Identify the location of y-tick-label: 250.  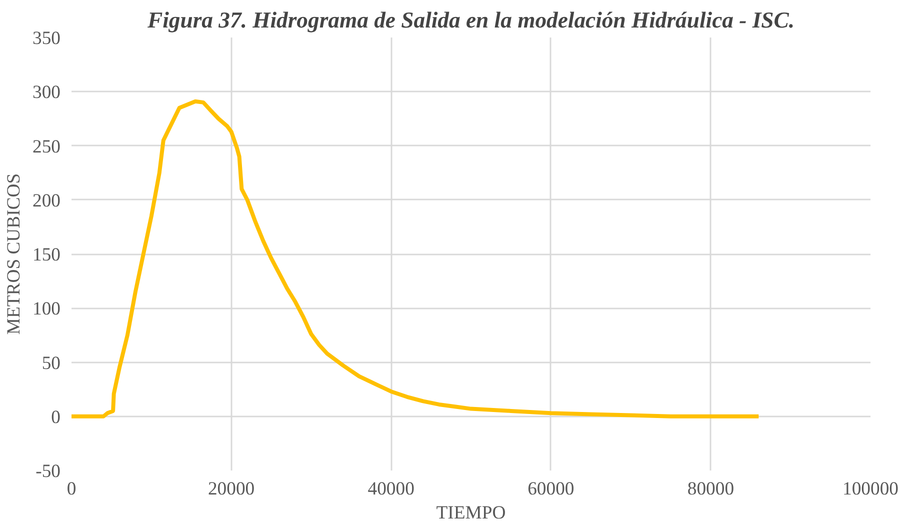
(46, 147).